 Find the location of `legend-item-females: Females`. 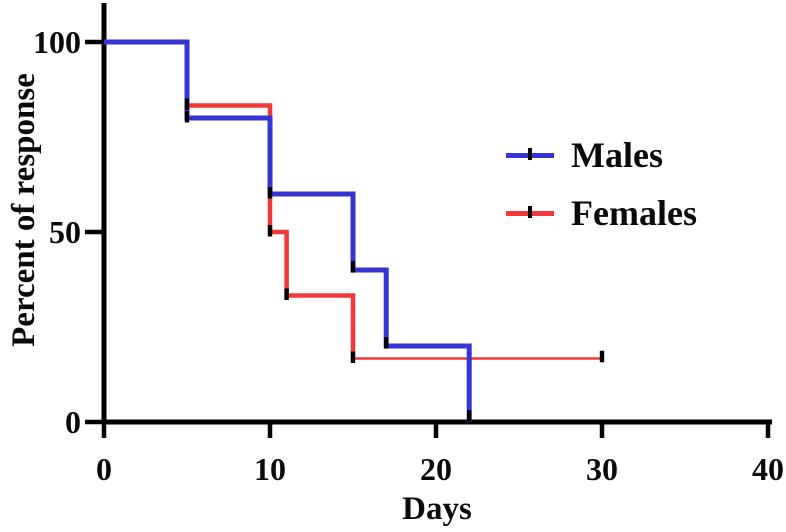

legend-item-females: Females is located at coordinates (601, 213).